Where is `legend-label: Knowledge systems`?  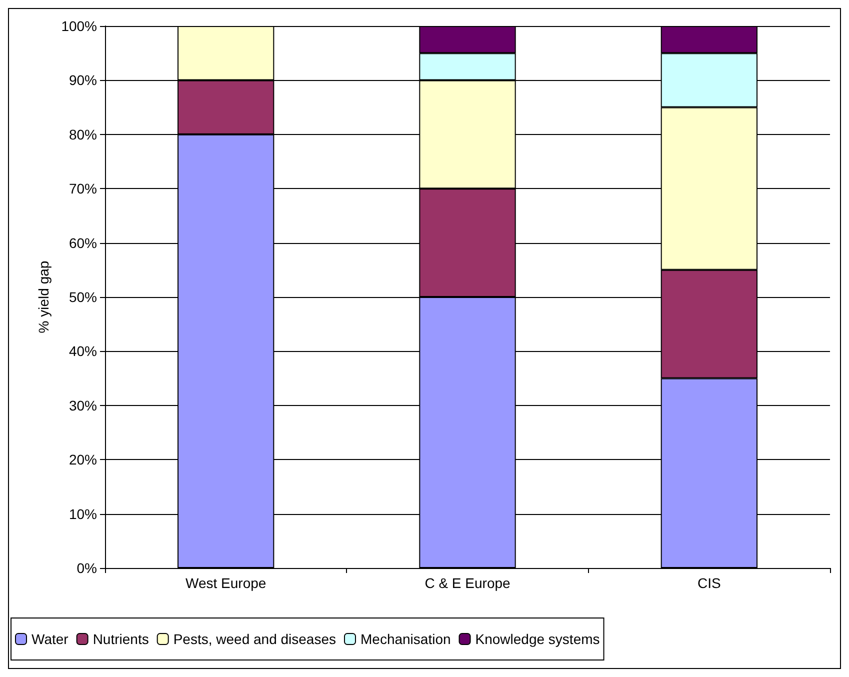 legend-label: Knowledge systems is located at coordinates (537, 639).